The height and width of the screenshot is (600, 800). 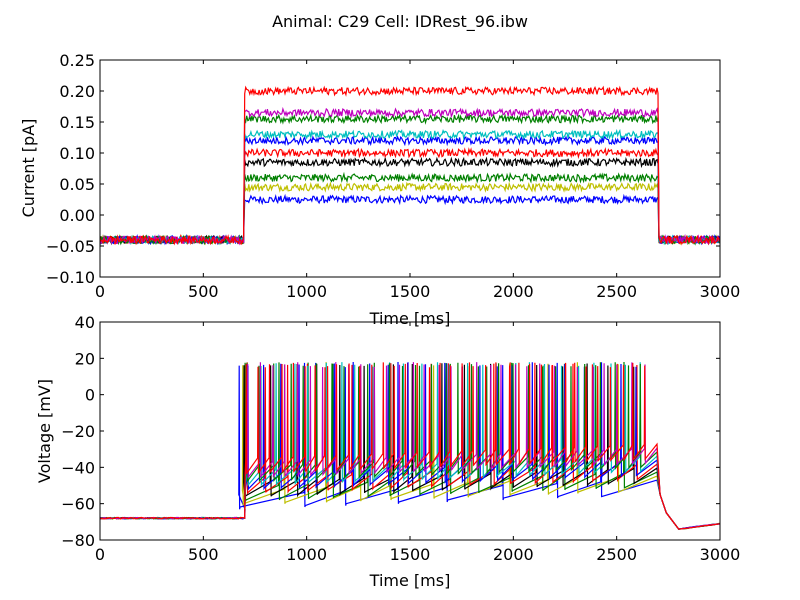 I want to click on y-tick-label: −0.05, so click(x=70, y=246).